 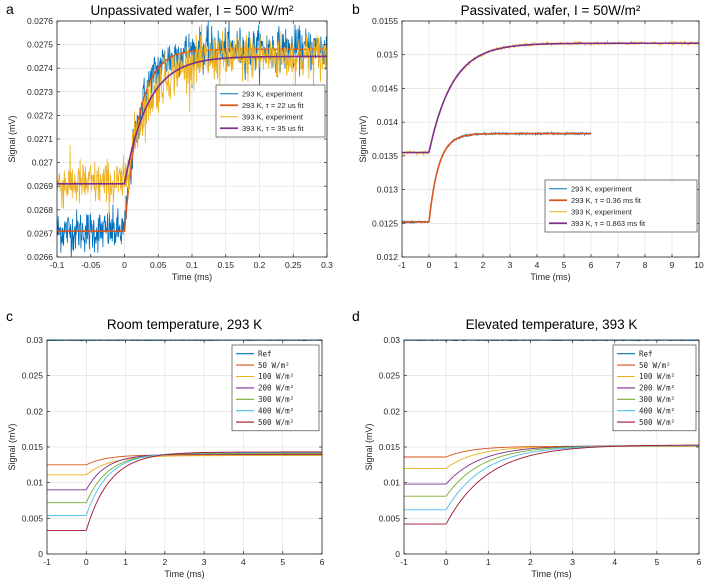 I want to click on panel-letter: c, so click(x=9, y=316).